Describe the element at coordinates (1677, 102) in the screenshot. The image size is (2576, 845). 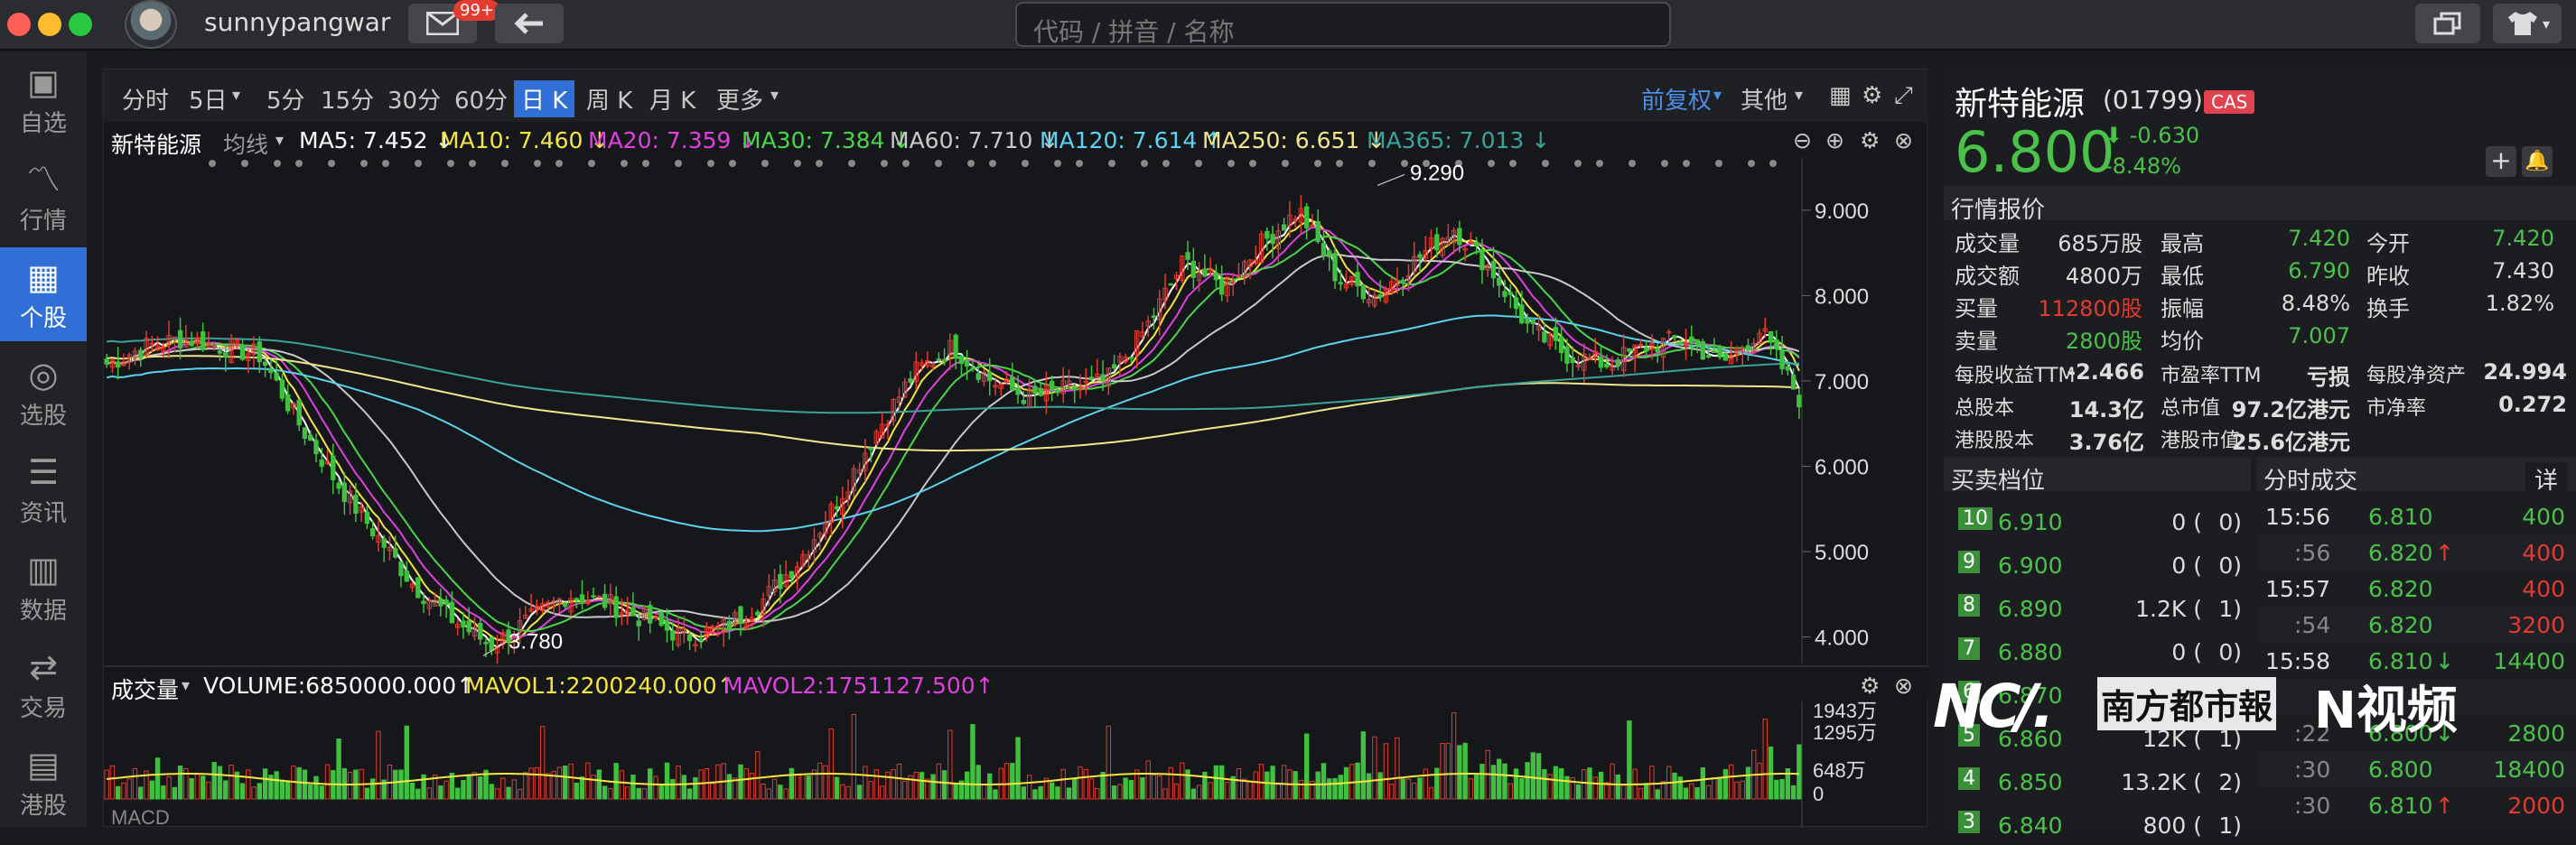
I see `adjust-select: 前复权` at that location.